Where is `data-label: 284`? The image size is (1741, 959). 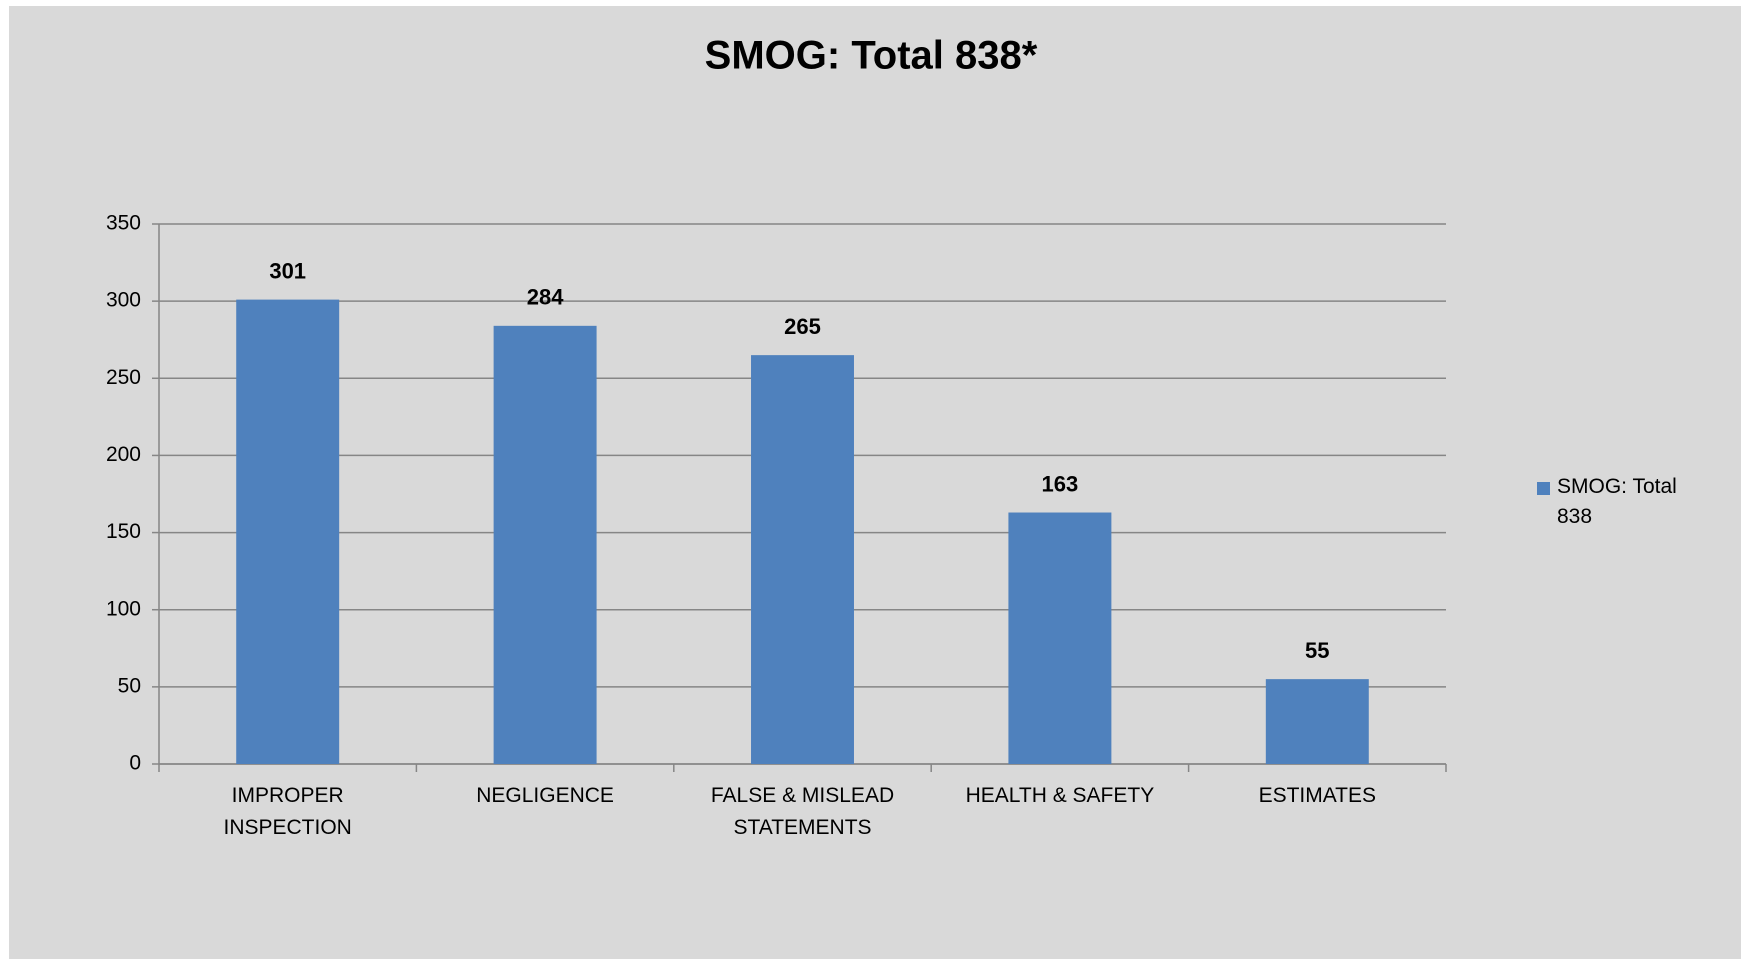
data-label: 284 is located at coordinates (545, 297).